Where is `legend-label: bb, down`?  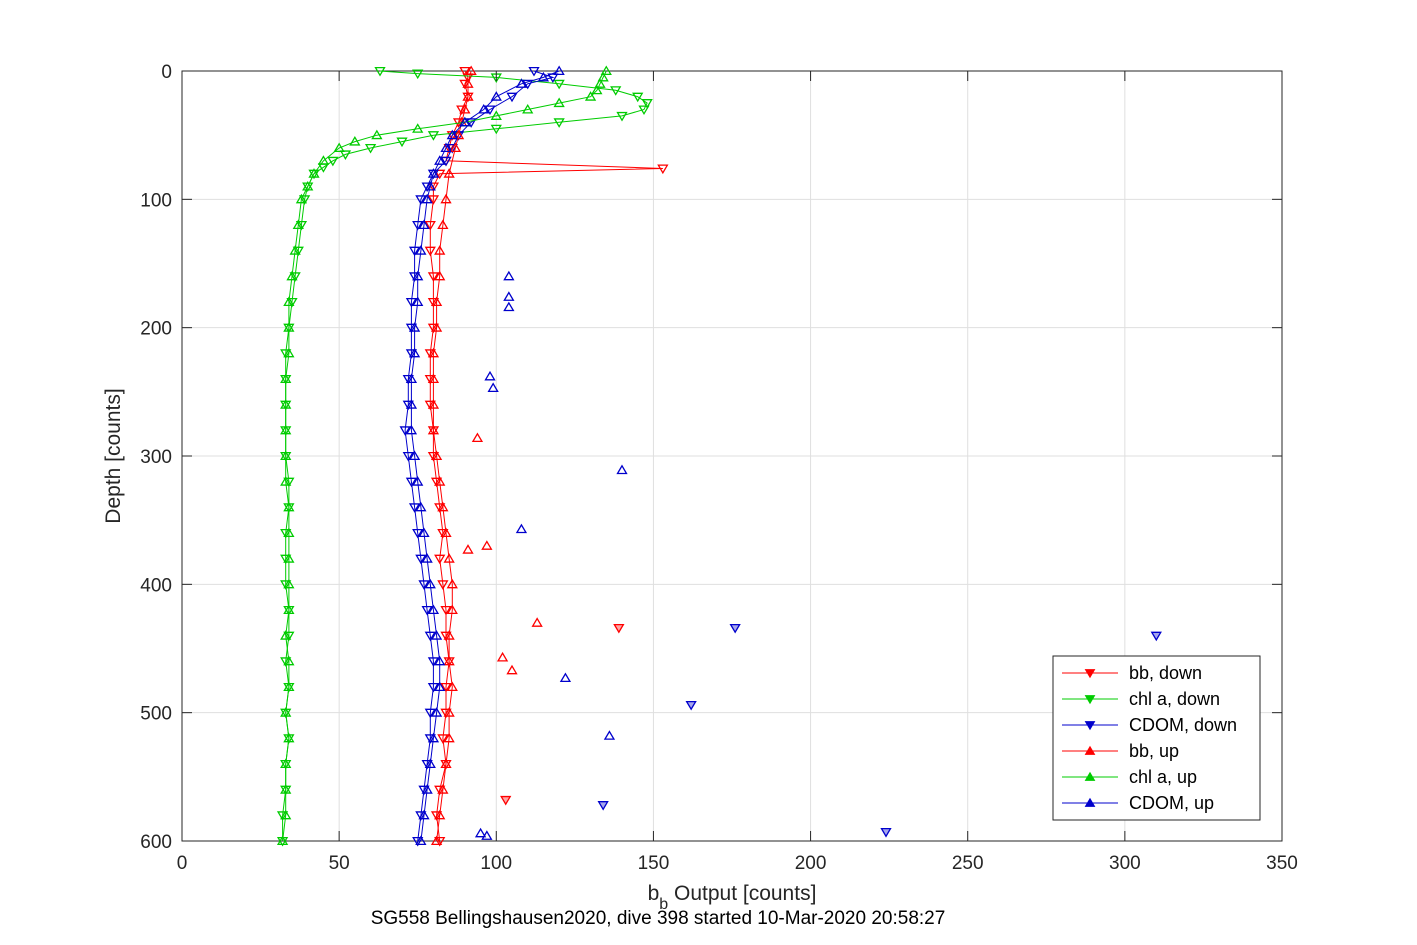
legend-label: bb, down is located at coordinates (1165, 673).